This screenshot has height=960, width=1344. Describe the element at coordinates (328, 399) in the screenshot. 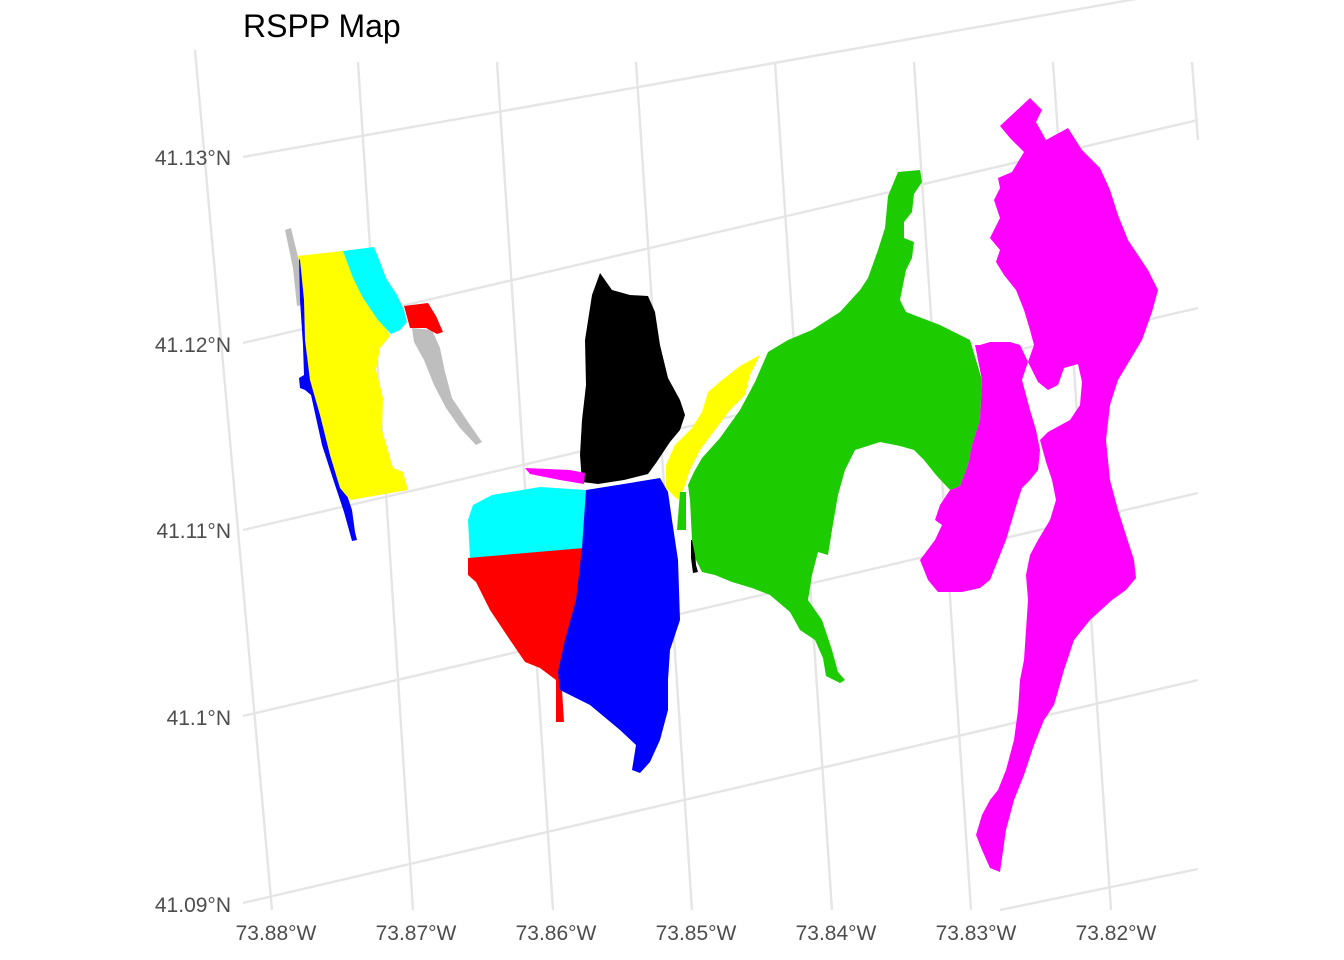

I see `parcel-blue-strip` at that location.